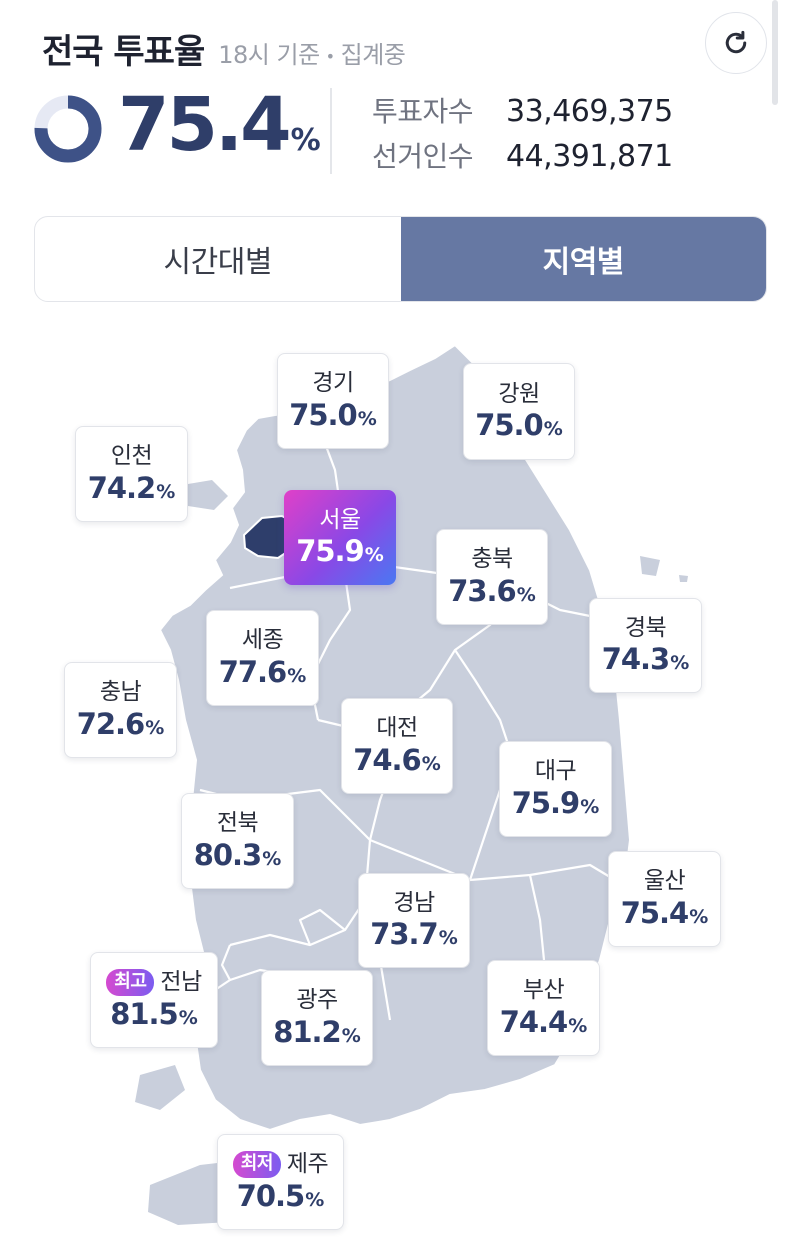 The width and height of the screenshot is (800, 1250). I want to click on national-turnout-rate: 75.4 %, so click(219, 125).